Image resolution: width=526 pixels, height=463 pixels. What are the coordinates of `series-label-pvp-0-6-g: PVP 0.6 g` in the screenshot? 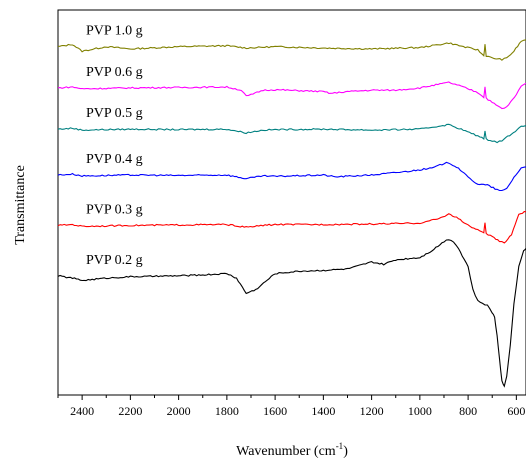 It's located at (114, 72).